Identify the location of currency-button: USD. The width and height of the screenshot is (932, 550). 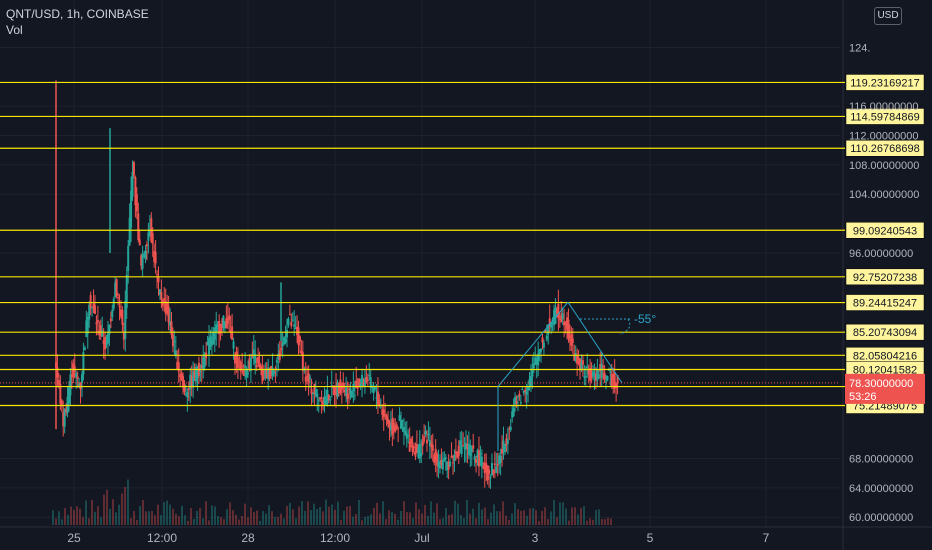
(888, 16).